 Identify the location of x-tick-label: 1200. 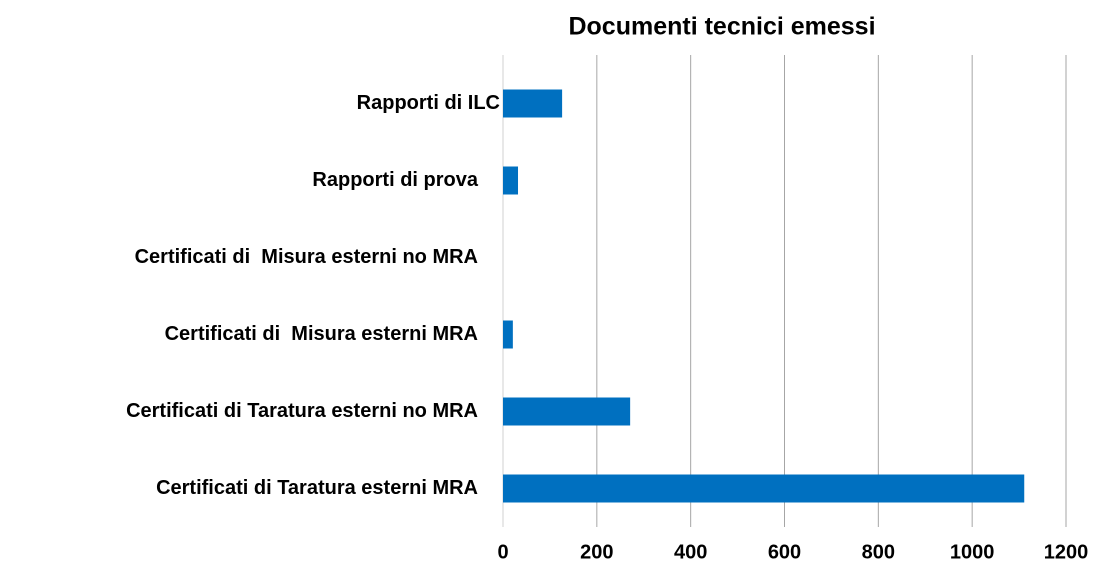
(1066, 552).